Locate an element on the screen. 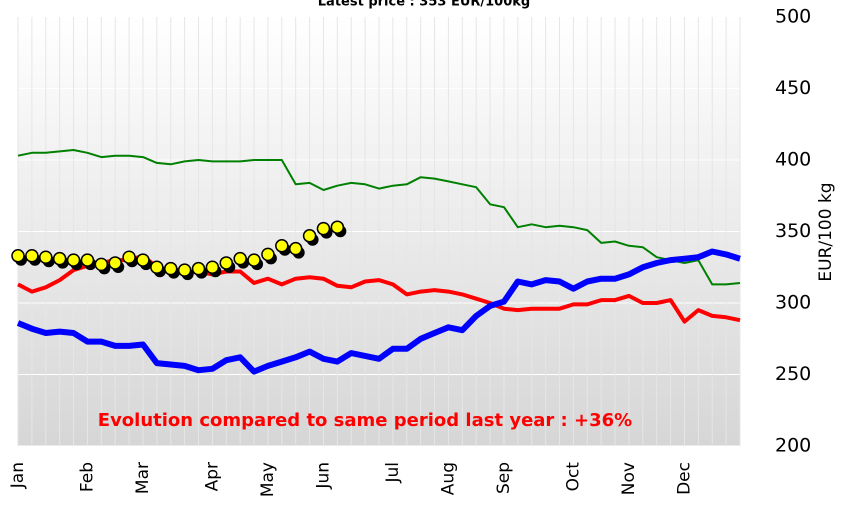 Image resolution: width=848 pixels, height=506 pixels. x-tick-label: Oct is located at coordinates (573, 477).